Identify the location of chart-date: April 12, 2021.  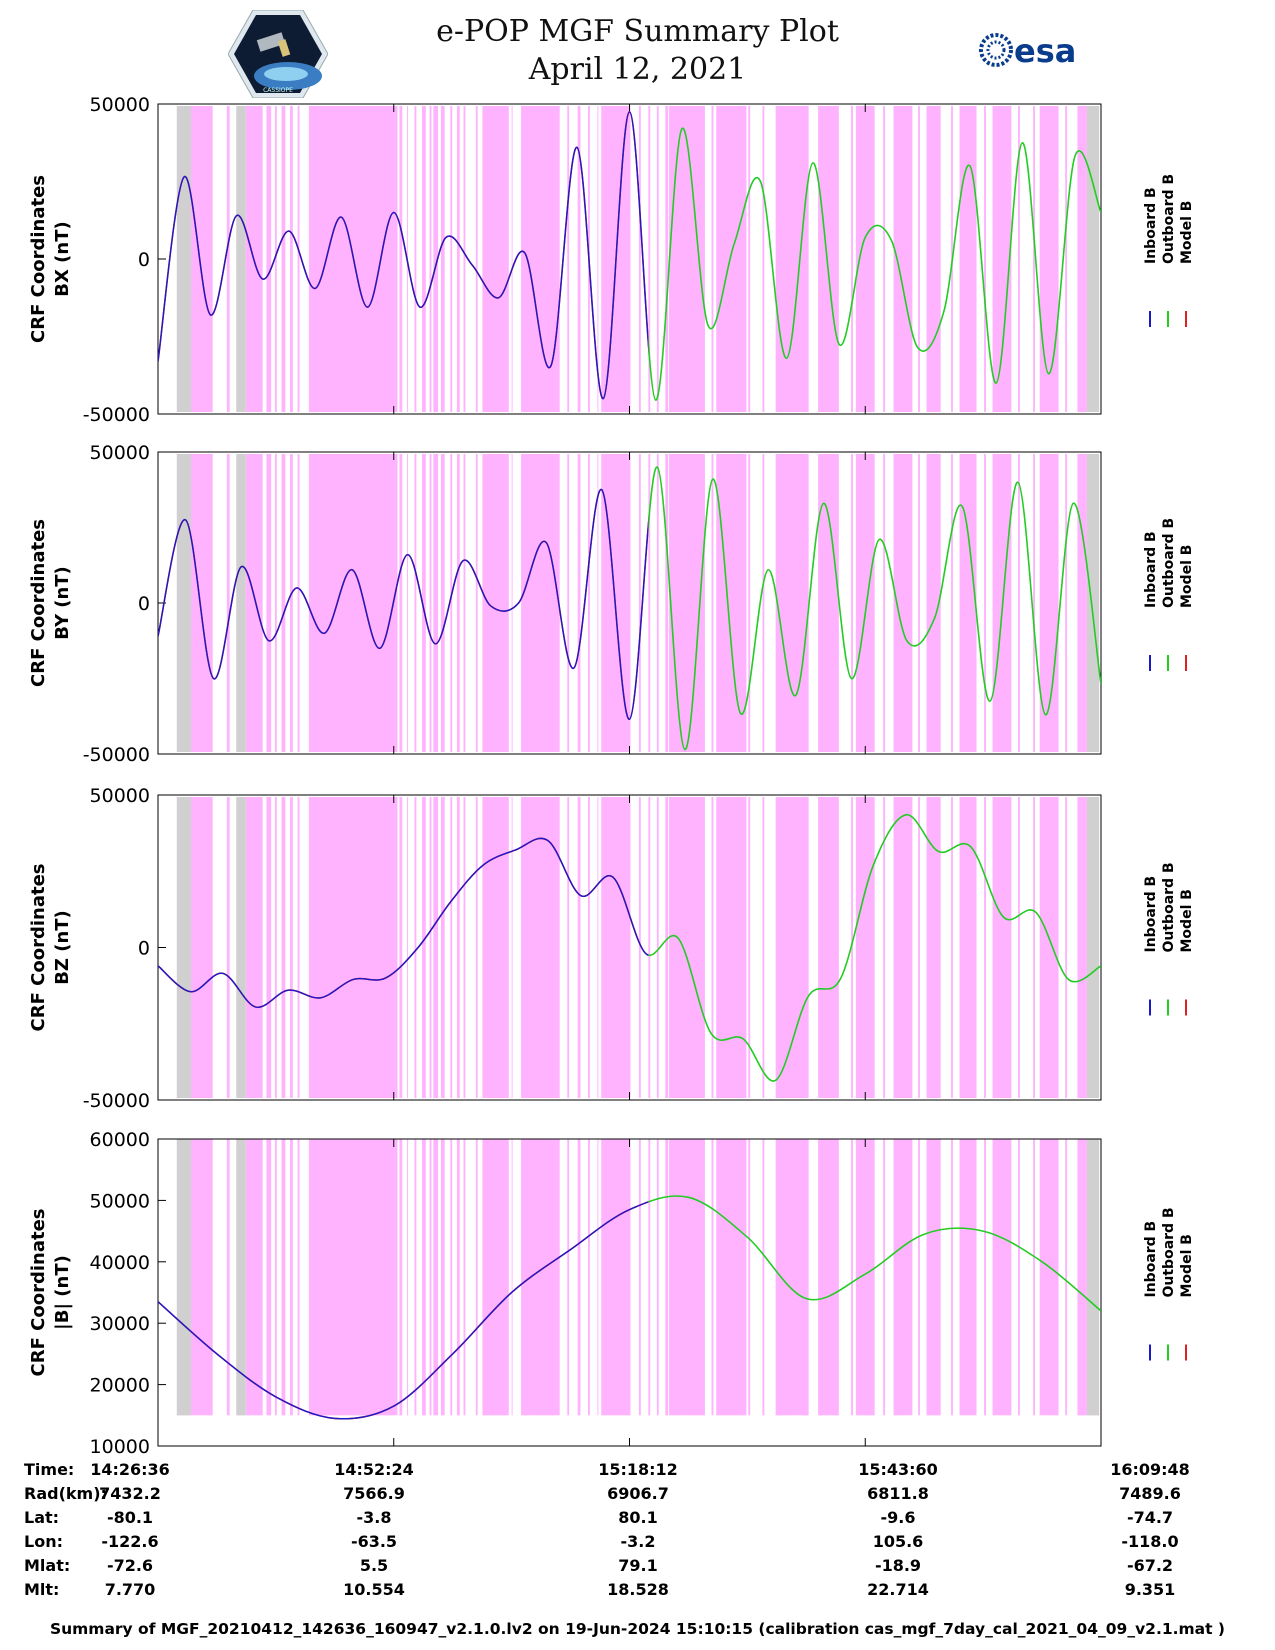
(637, 69).